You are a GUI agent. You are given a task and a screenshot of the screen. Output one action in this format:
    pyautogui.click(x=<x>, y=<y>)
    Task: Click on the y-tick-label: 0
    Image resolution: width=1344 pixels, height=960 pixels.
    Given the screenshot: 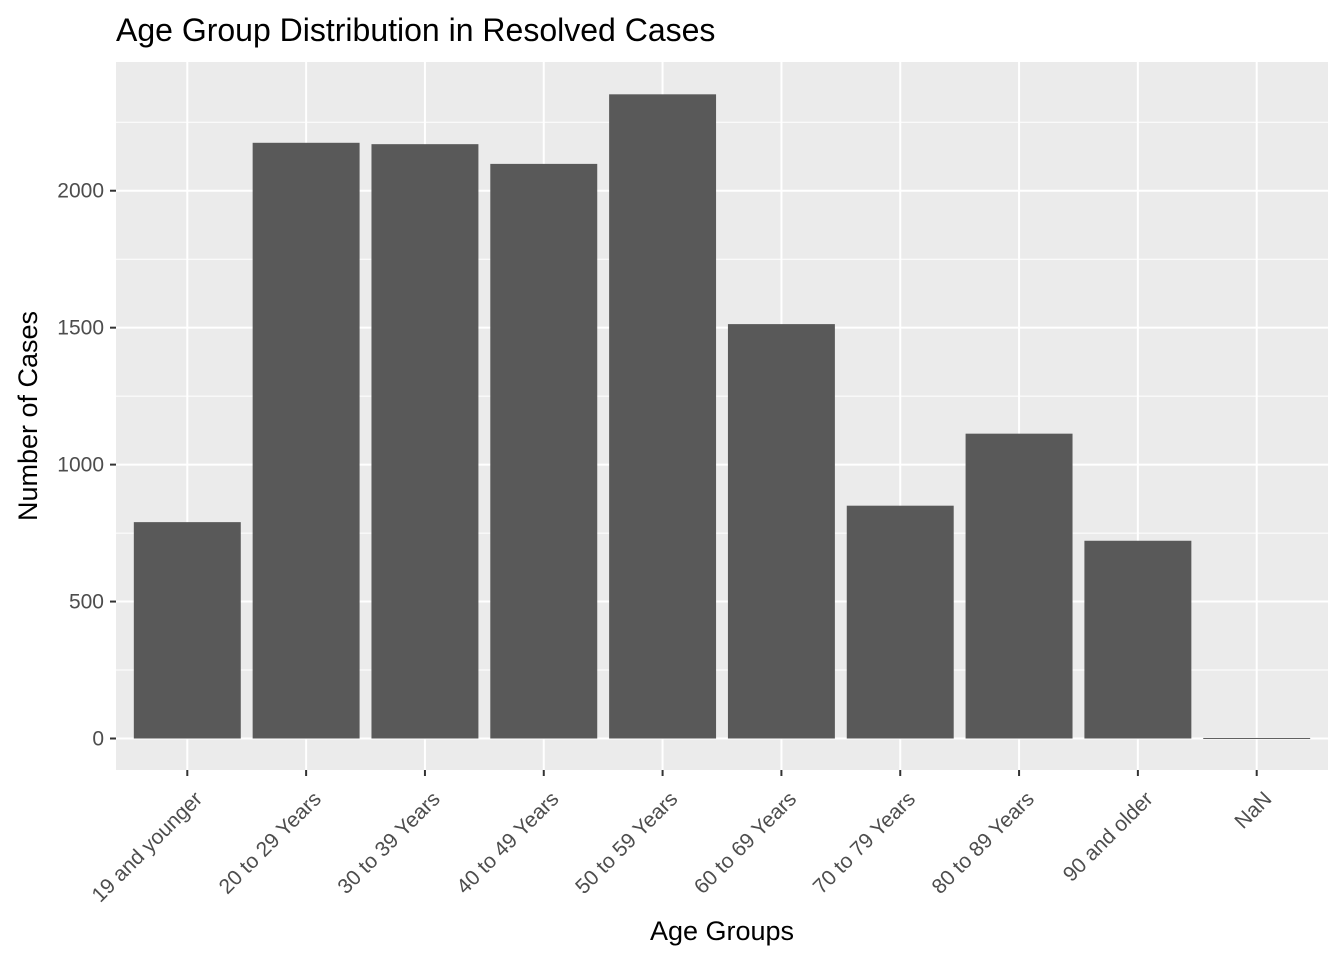 What is the action you would take?
    pyautogui.click(x=98, y=739)
    